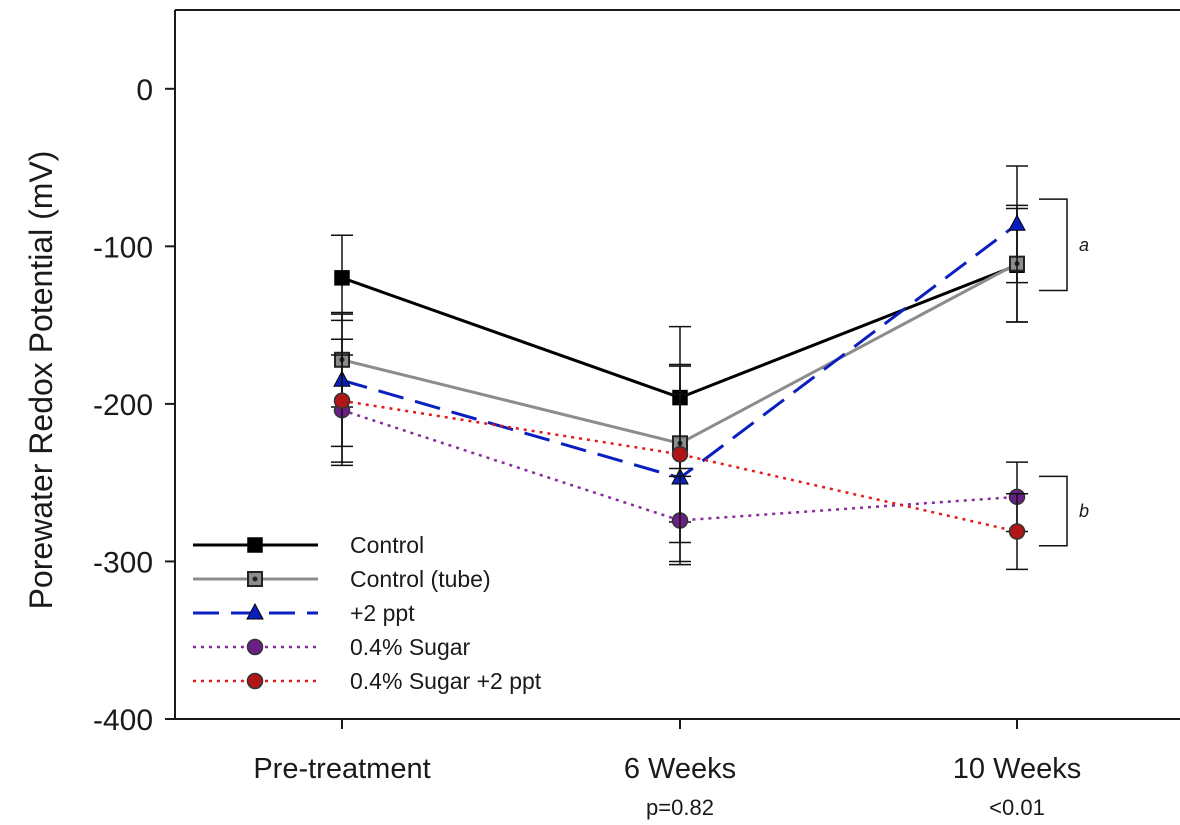 Image resolution: width=1180 pixels, height=825 pixels. What do you see at coordinates (679, 466) in the screenshot?
I see `series-line-0-4-sugar-2-ppt` at bounding box center [679, 466].